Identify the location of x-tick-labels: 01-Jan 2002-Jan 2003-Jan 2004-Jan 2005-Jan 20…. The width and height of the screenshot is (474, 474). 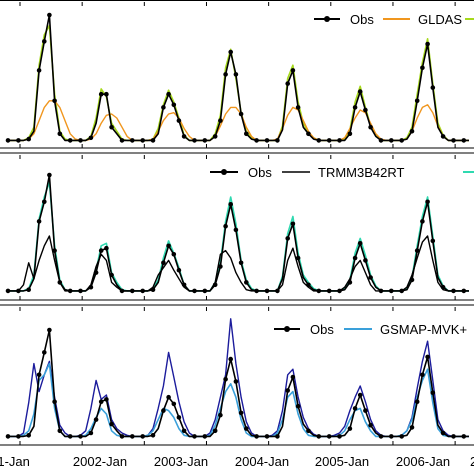
(237, 461).